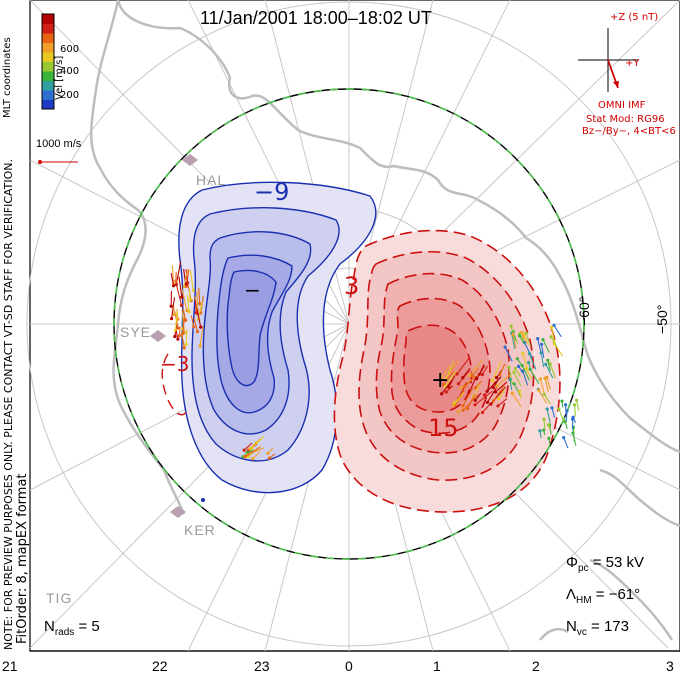 The width and height of the screenshot is (680, 674). Describe the element at coordinates (616, 84) in the screenshot. I see `imf-vector-head` at that location.